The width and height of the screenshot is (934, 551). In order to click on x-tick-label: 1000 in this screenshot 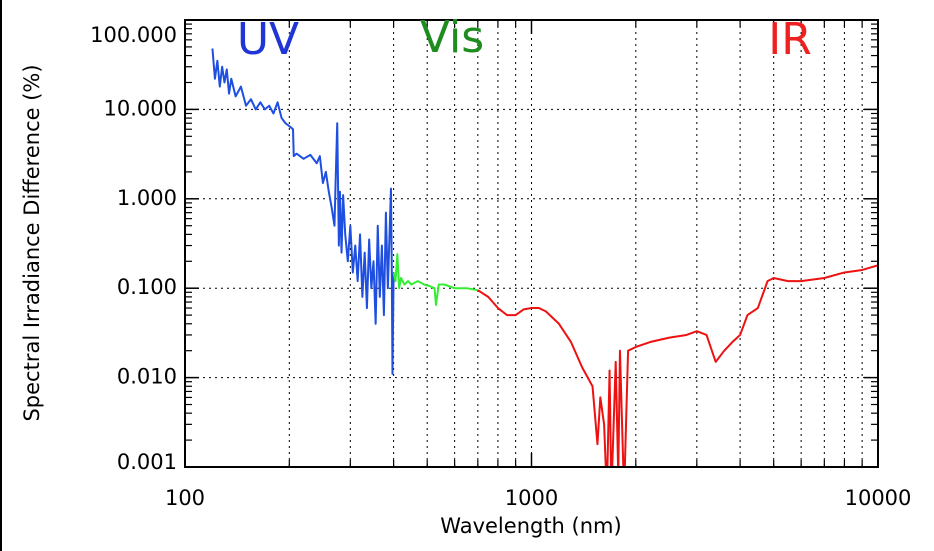, I will do `click(531, 498)`.